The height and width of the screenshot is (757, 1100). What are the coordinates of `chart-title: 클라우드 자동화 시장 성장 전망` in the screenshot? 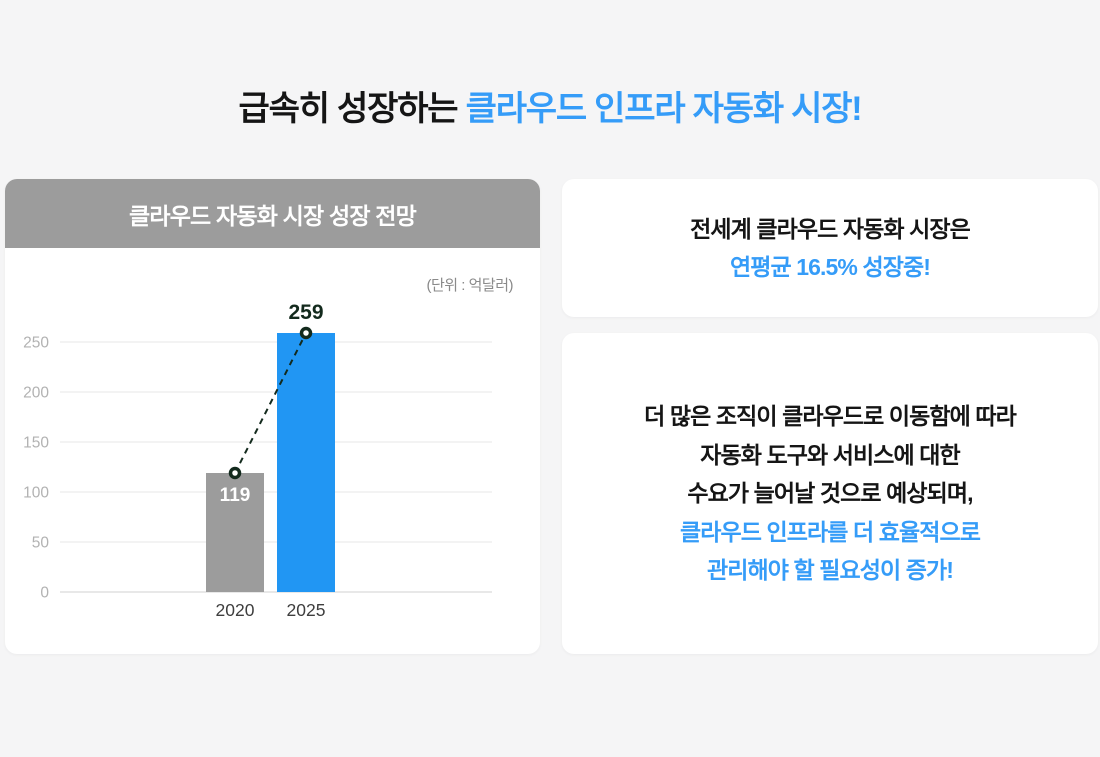 It's located at (272, 215).